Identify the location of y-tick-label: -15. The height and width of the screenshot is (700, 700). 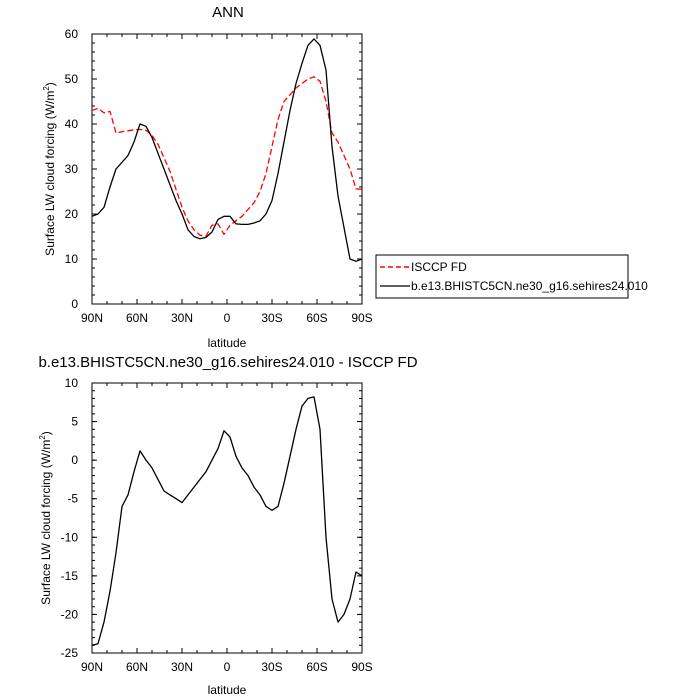
(70, 576).